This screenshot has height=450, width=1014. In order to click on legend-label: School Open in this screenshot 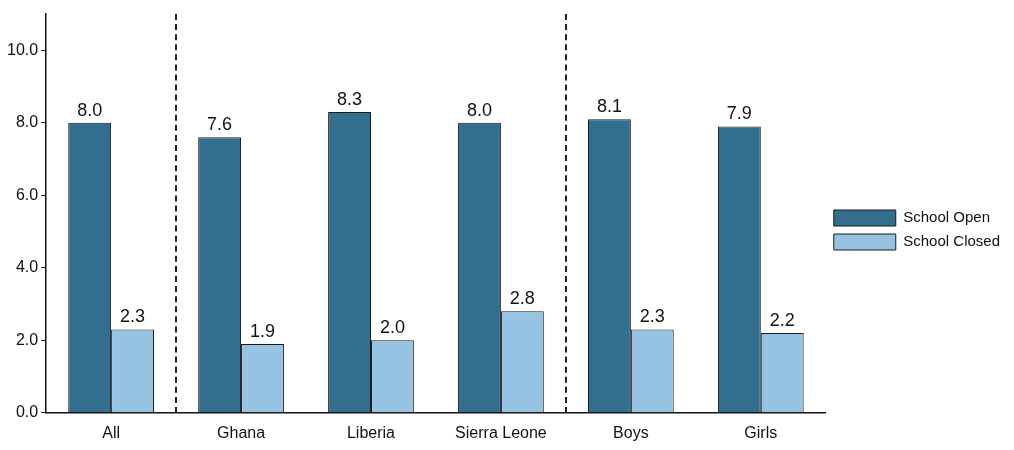, I will do `click(947, 217)`.